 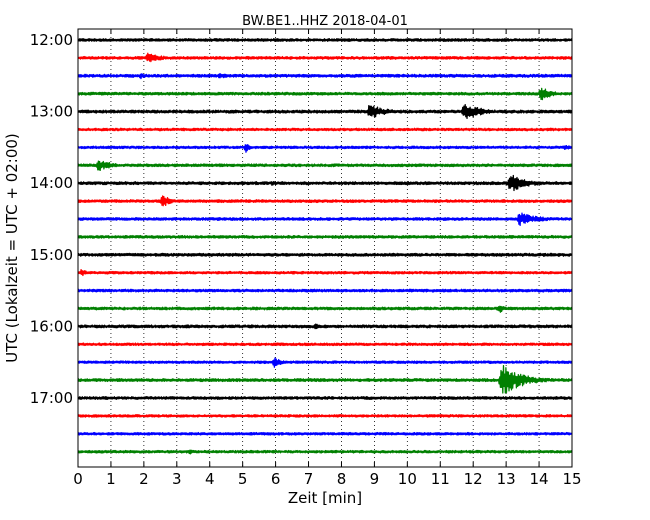 What do you see at coordinates (51, 112) in the screenshot?
I see `y-tick-label: 13:00` at bounding box center [51, 112].